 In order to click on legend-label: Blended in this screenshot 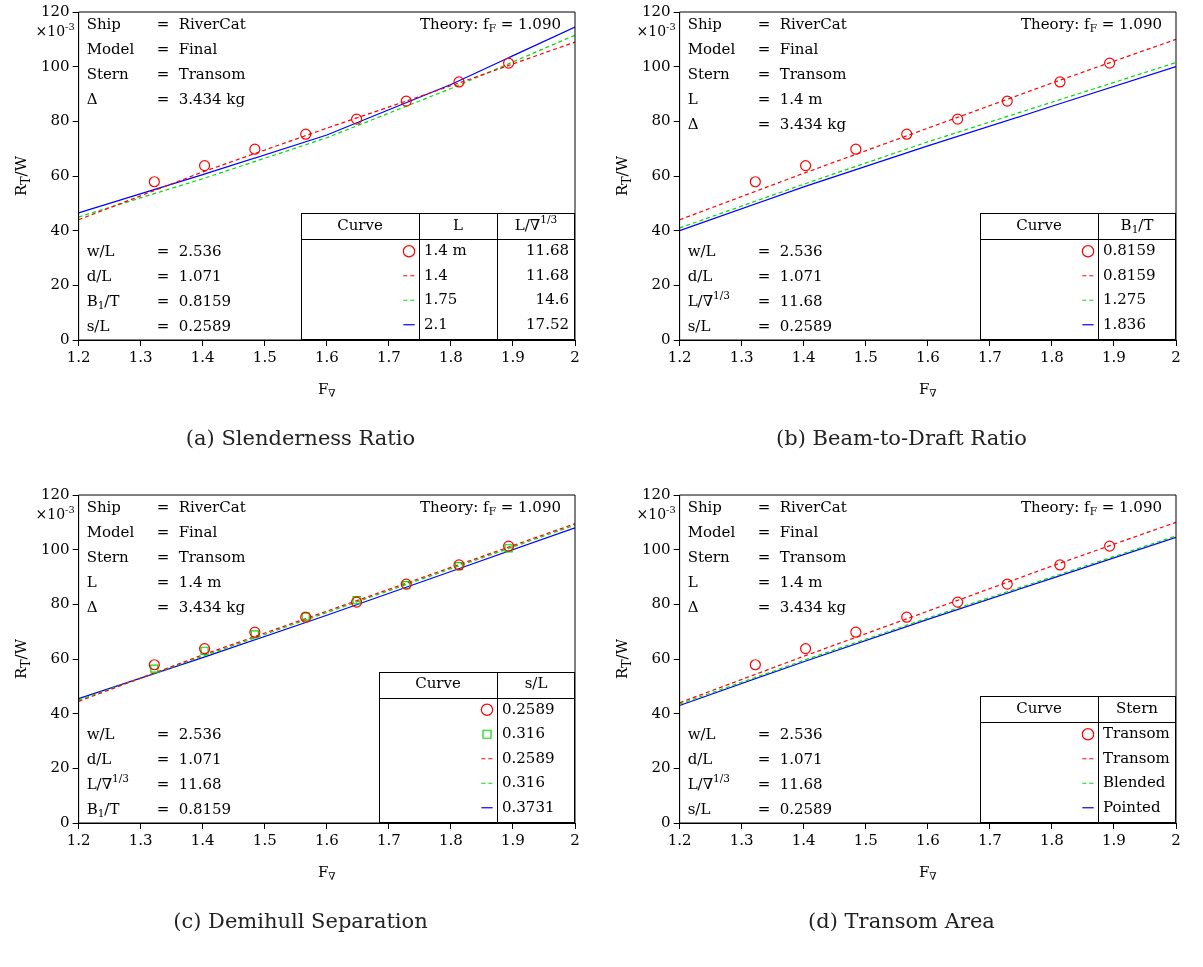, I will do `click(1134, 782)`.